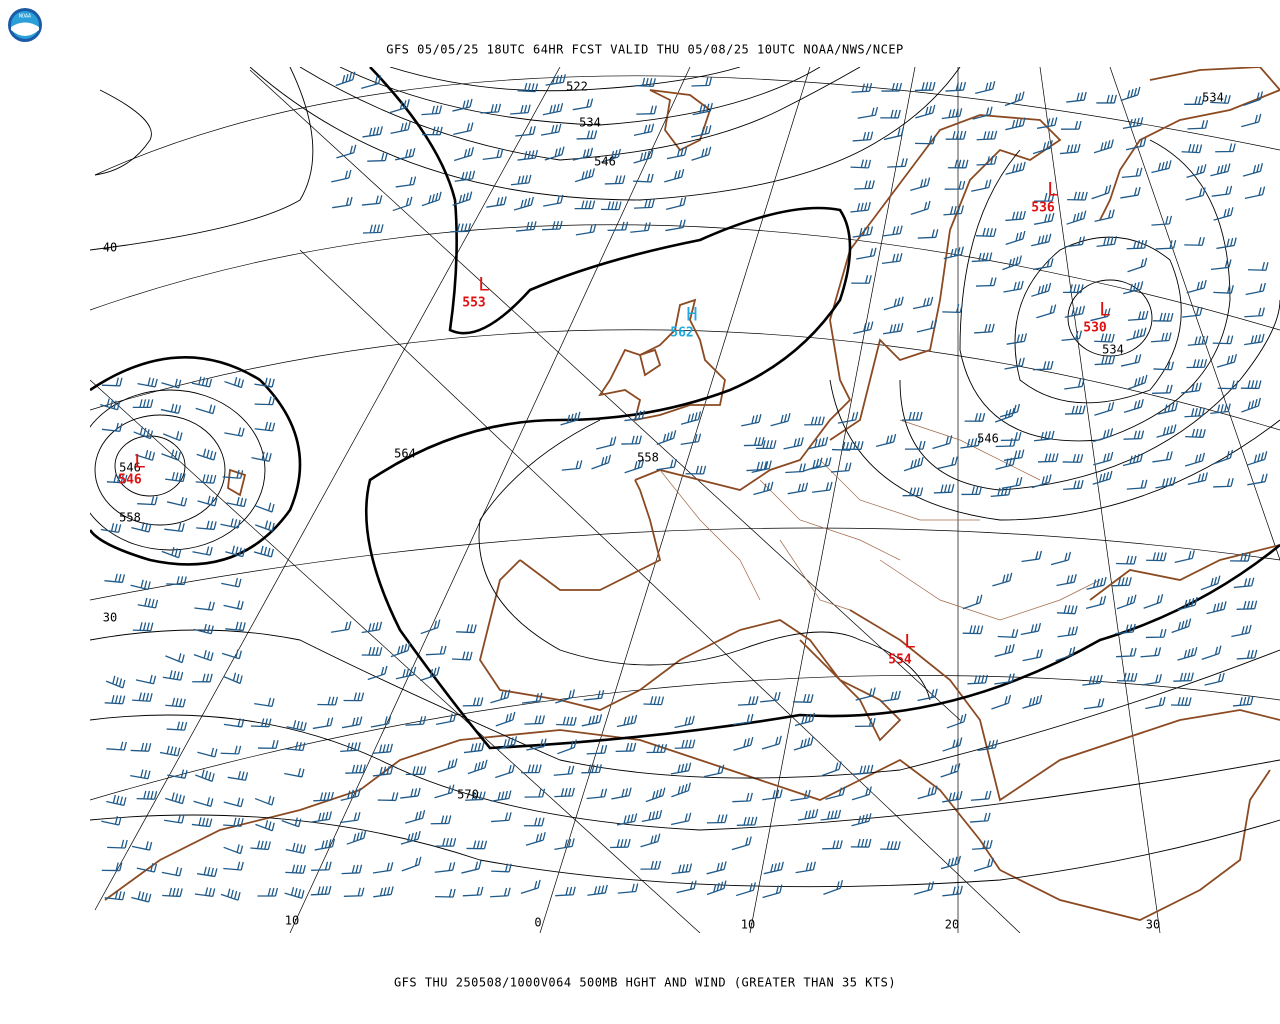 Image resolution: width=1280 pixels, height=1024 pixels. What do you see at coordinates (468, 795) in the screenshot?
I see `contour-label: 570` at bounding box center [468, 795].